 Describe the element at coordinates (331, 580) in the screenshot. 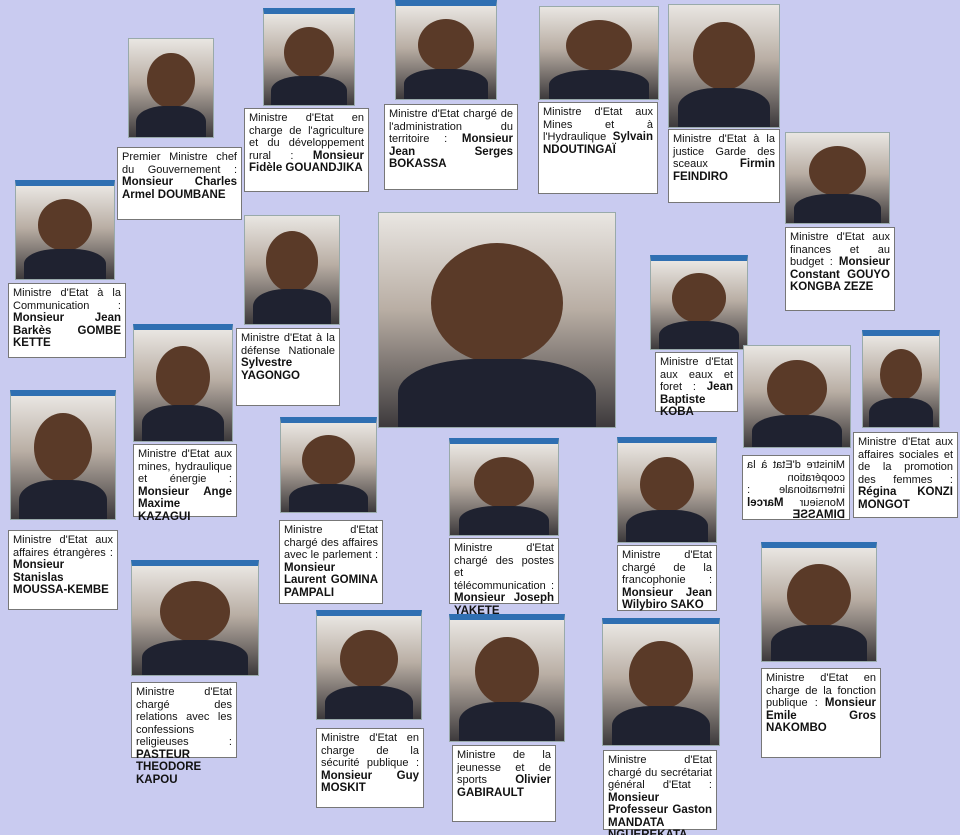

I see `person-name: Monsieur Laurent GOMINA PAMPALI` at that location.